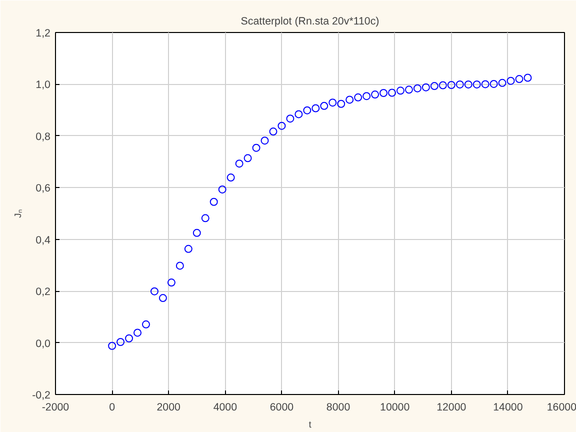  I want to click on x-tick-label: 8000, so click(338, 408).